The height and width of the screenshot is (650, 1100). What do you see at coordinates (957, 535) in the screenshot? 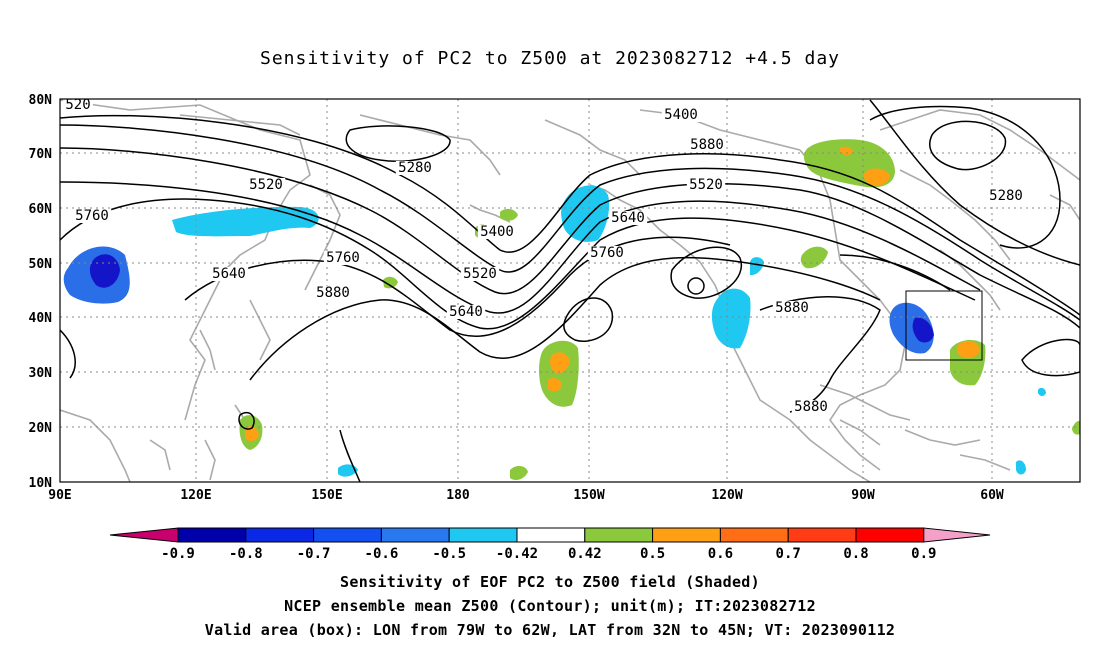
I see `colorbar-high-triangle` at bounding box center [957, 535].